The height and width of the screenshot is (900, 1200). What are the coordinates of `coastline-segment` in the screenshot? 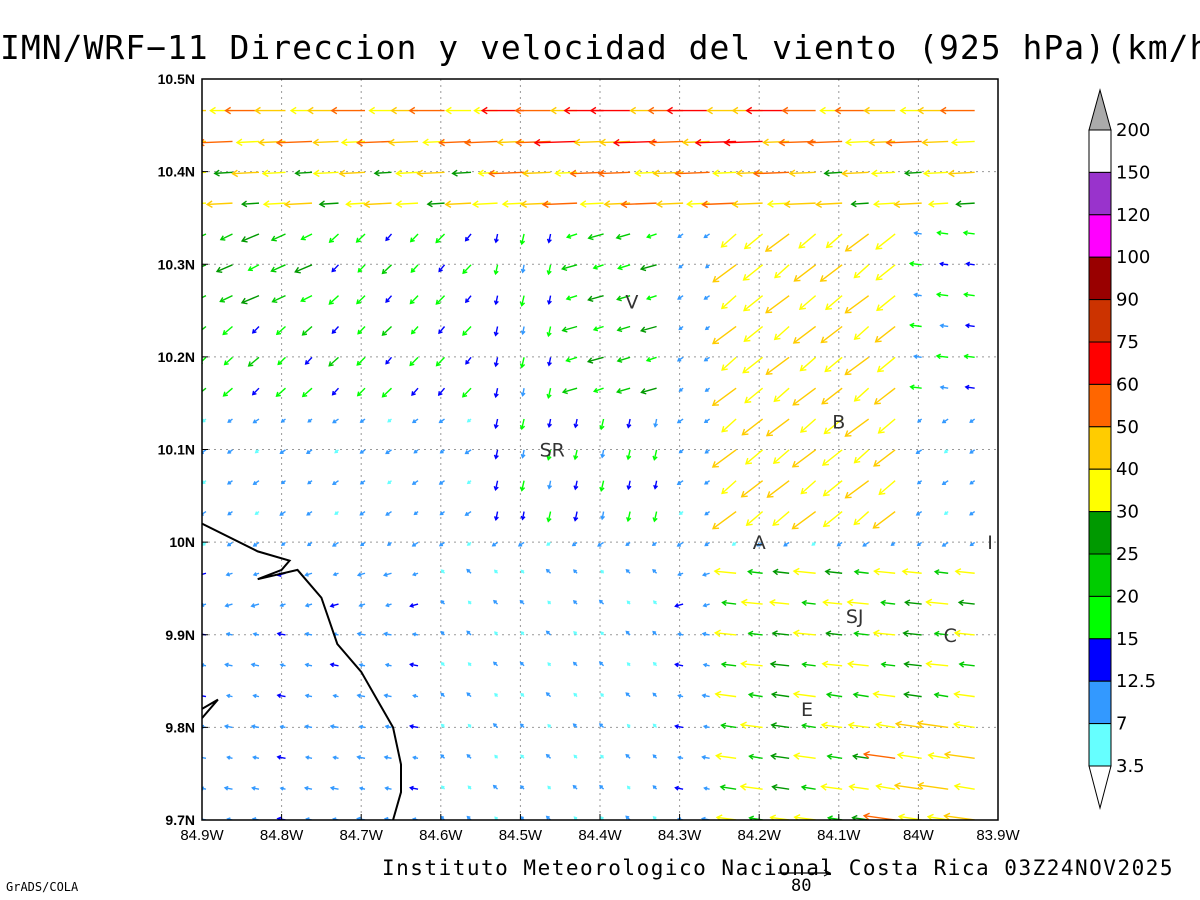 It's located at (302, 671).